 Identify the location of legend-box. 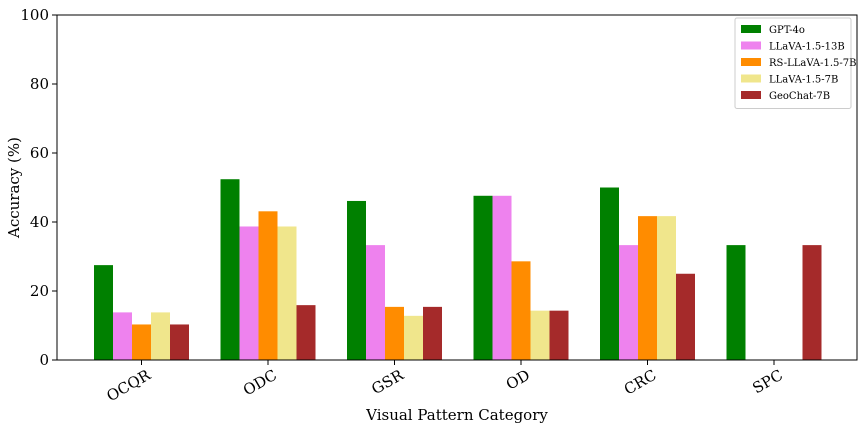
(793, 63).